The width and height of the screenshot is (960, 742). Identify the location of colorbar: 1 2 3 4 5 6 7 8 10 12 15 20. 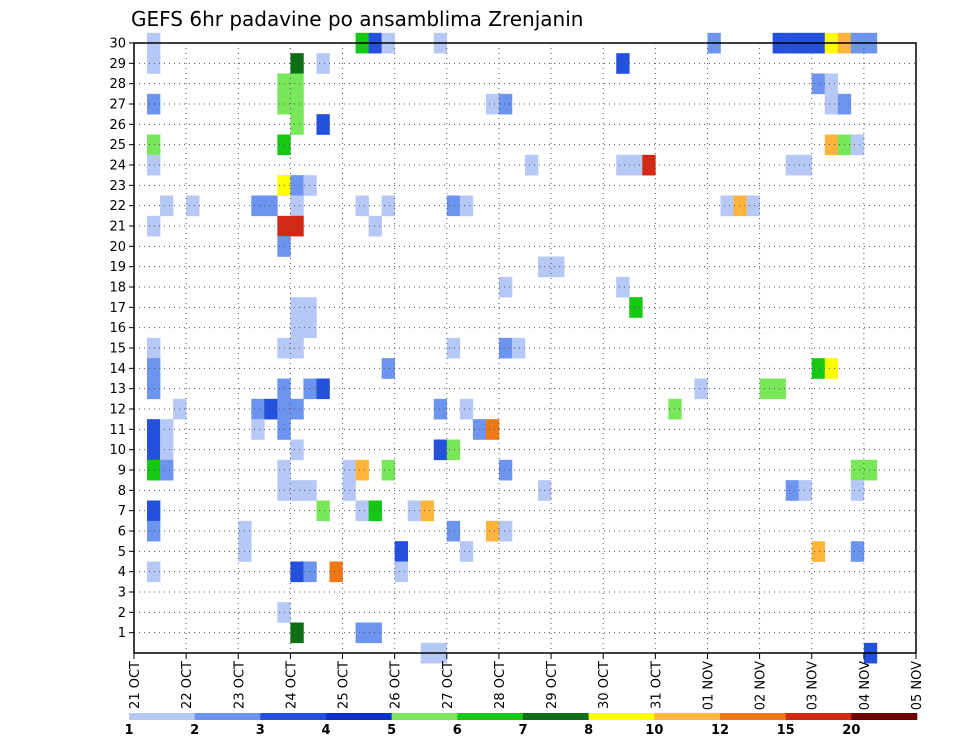
(521, 725).